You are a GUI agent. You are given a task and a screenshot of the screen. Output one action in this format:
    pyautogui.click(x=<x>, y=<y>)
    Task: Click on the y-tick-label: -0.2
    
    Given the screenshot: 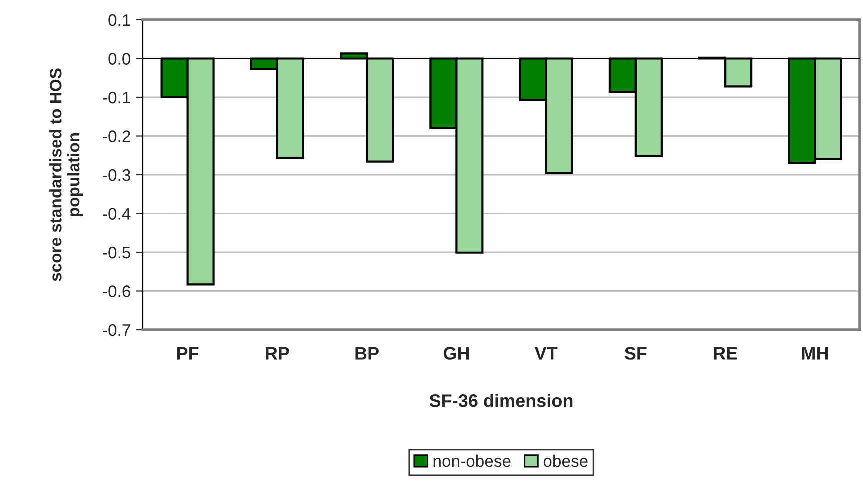 What is the action you would take?
    pyautogui.click(x=116, y=136)
    